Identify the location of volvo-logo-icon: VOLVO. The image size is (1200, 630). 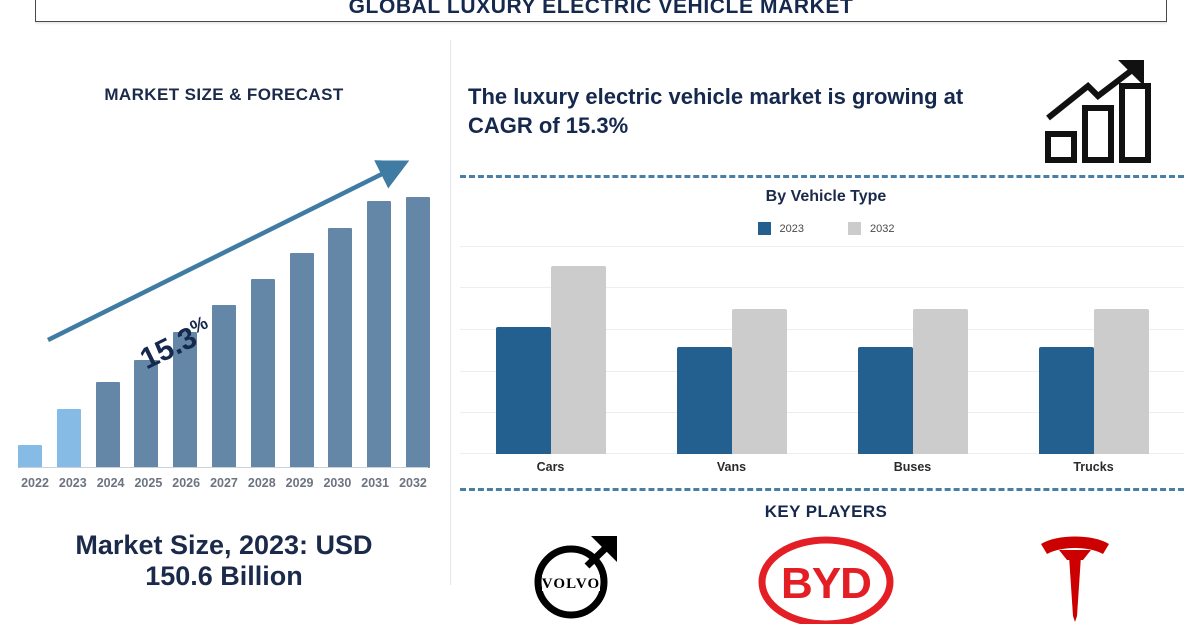
(575, 577).